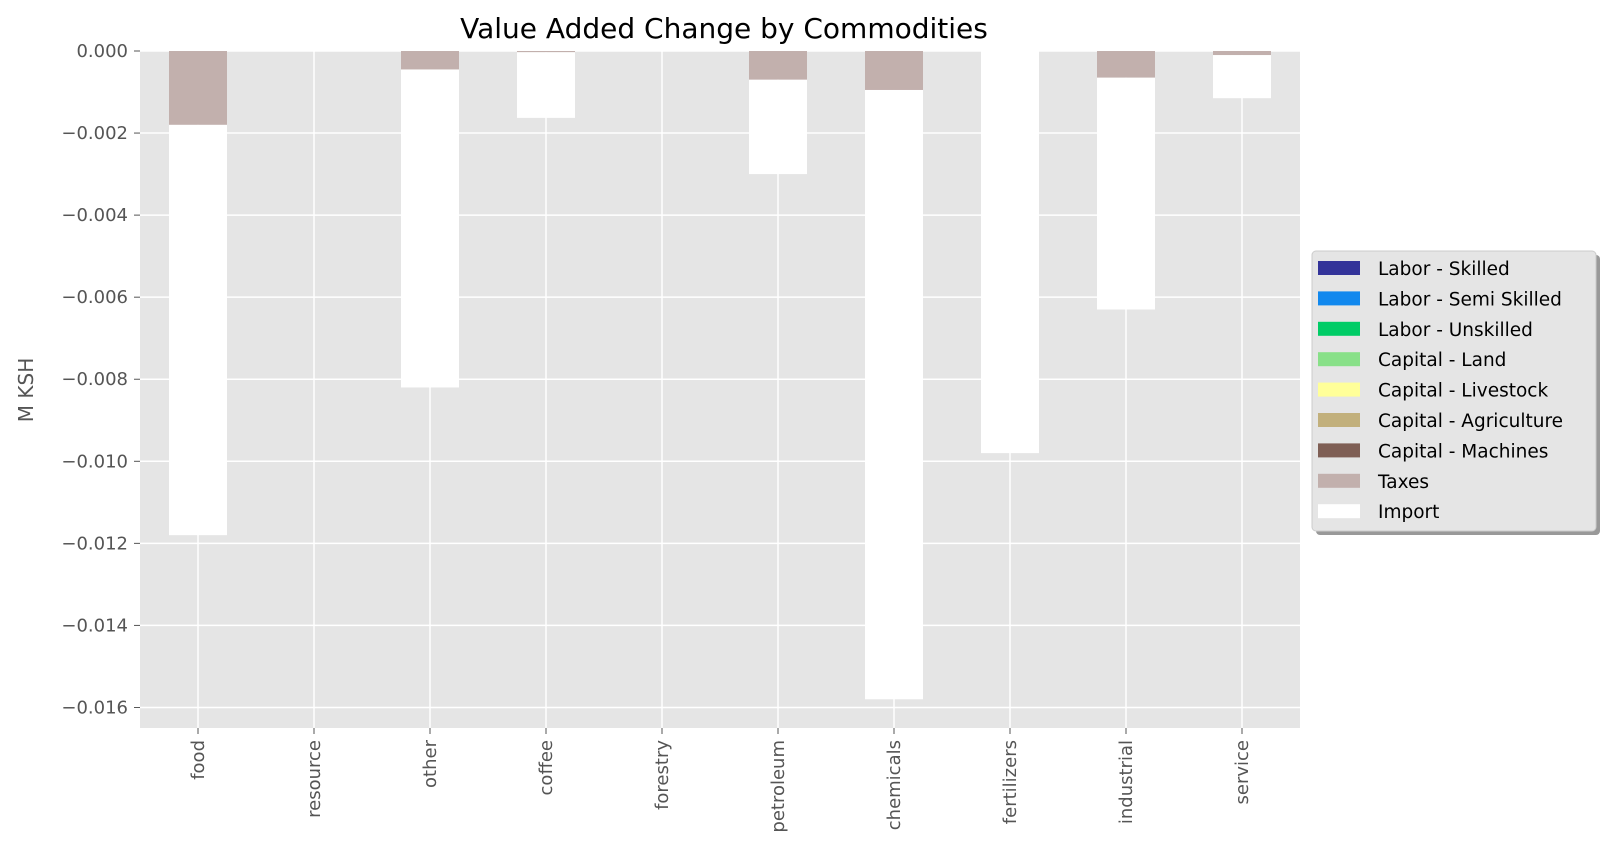 The width and height of the screenshot is (1610, 867). What do you see at coordinates (1242, 77) in the screenshot?
I see `bar-service-import` at bounding box center [1242, 77].